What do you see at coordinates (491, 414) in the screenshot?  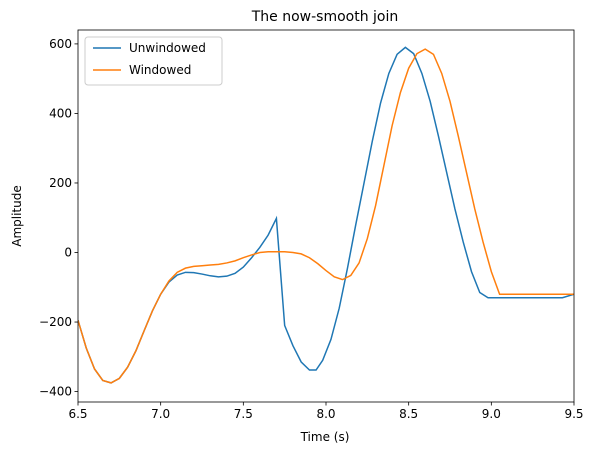 I see `x-tick-label: 9.0` at bounding box center [491, 414].